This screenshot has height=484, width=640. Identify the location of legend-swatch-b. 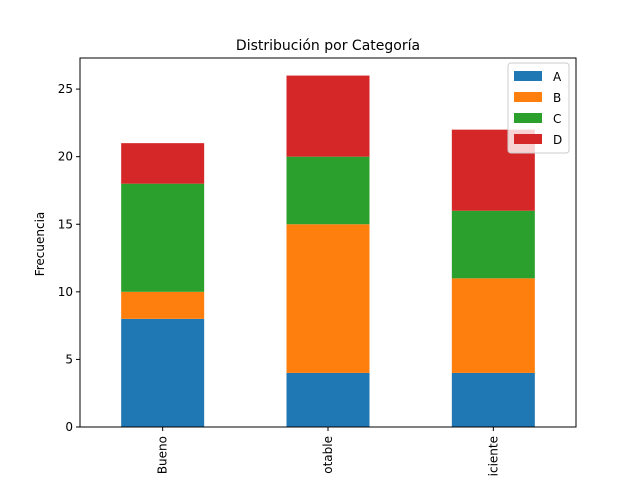
(528, 97).